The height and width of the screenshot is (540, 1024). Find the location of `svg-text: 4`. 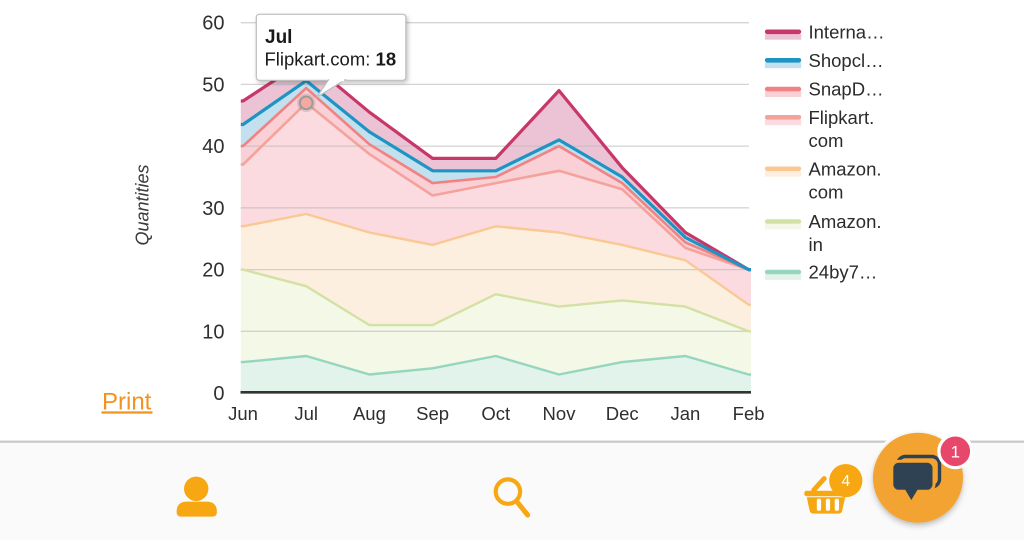

svg-text: 4 is located at coordinates (845, 481).